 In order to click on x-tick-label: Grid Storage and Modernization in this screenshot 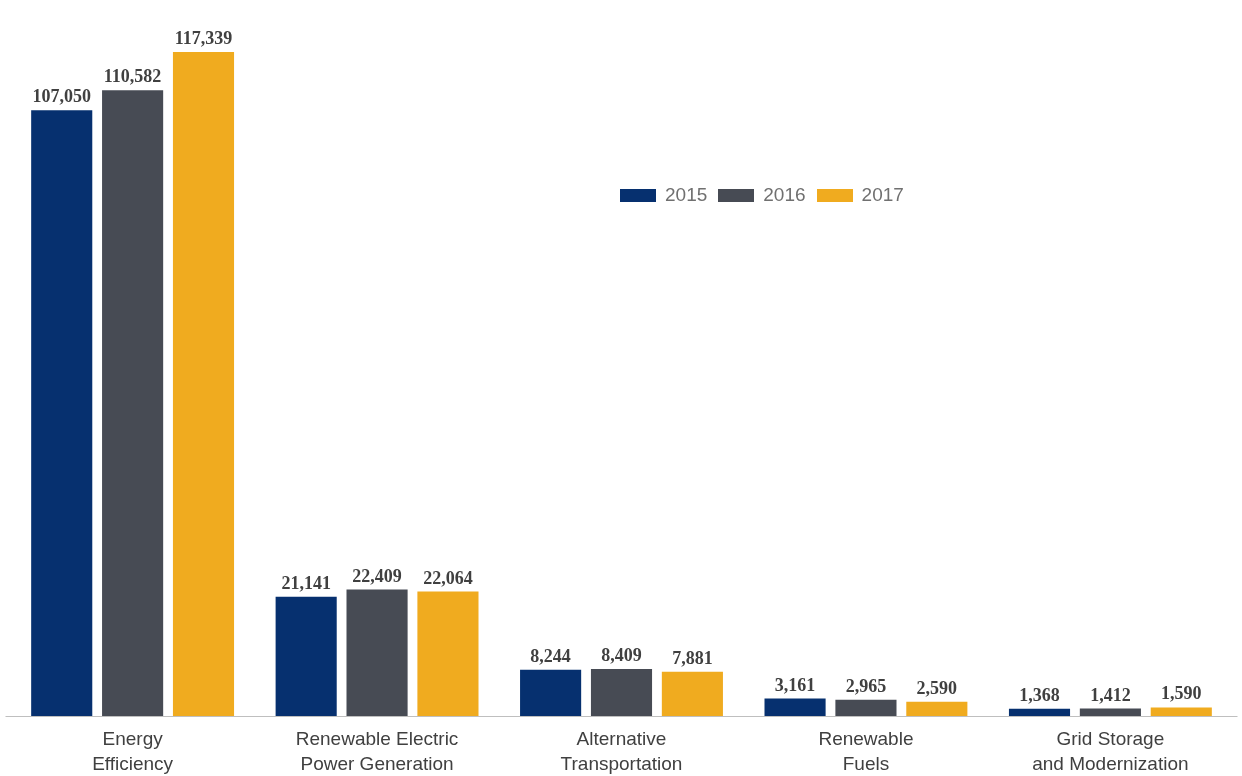, I will do `click(1110, 750)`.